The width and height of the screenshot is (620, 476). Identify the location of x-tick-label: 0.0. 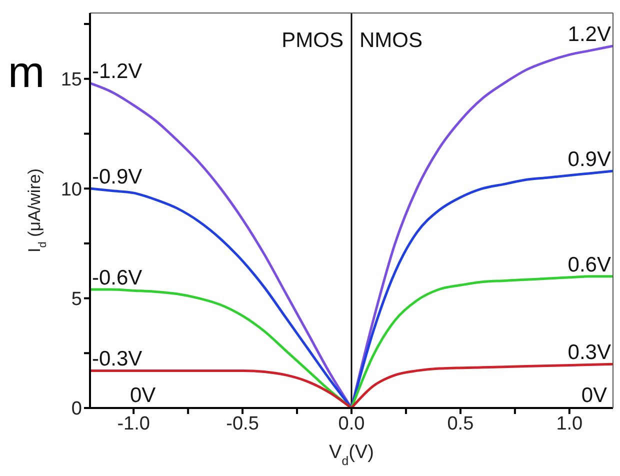
(351, 423).